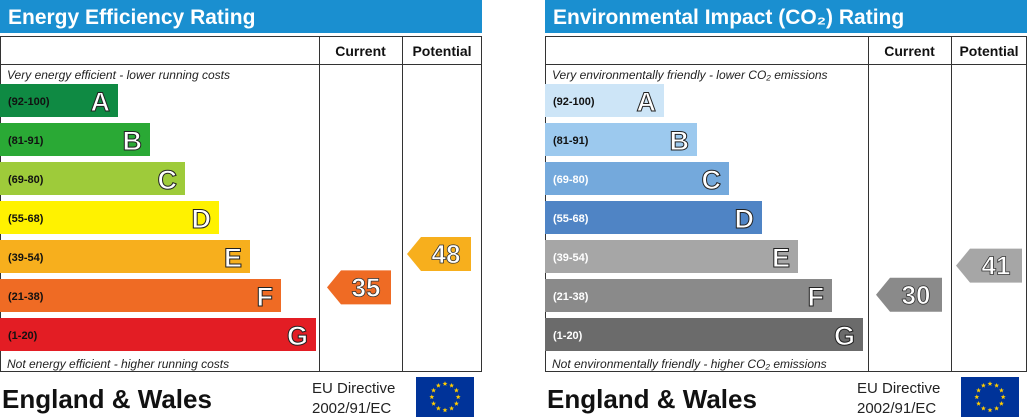  Describe the element at coordinates (898, 388) in the screenshot. I see `directive-line-1: EU Directive` at that location.